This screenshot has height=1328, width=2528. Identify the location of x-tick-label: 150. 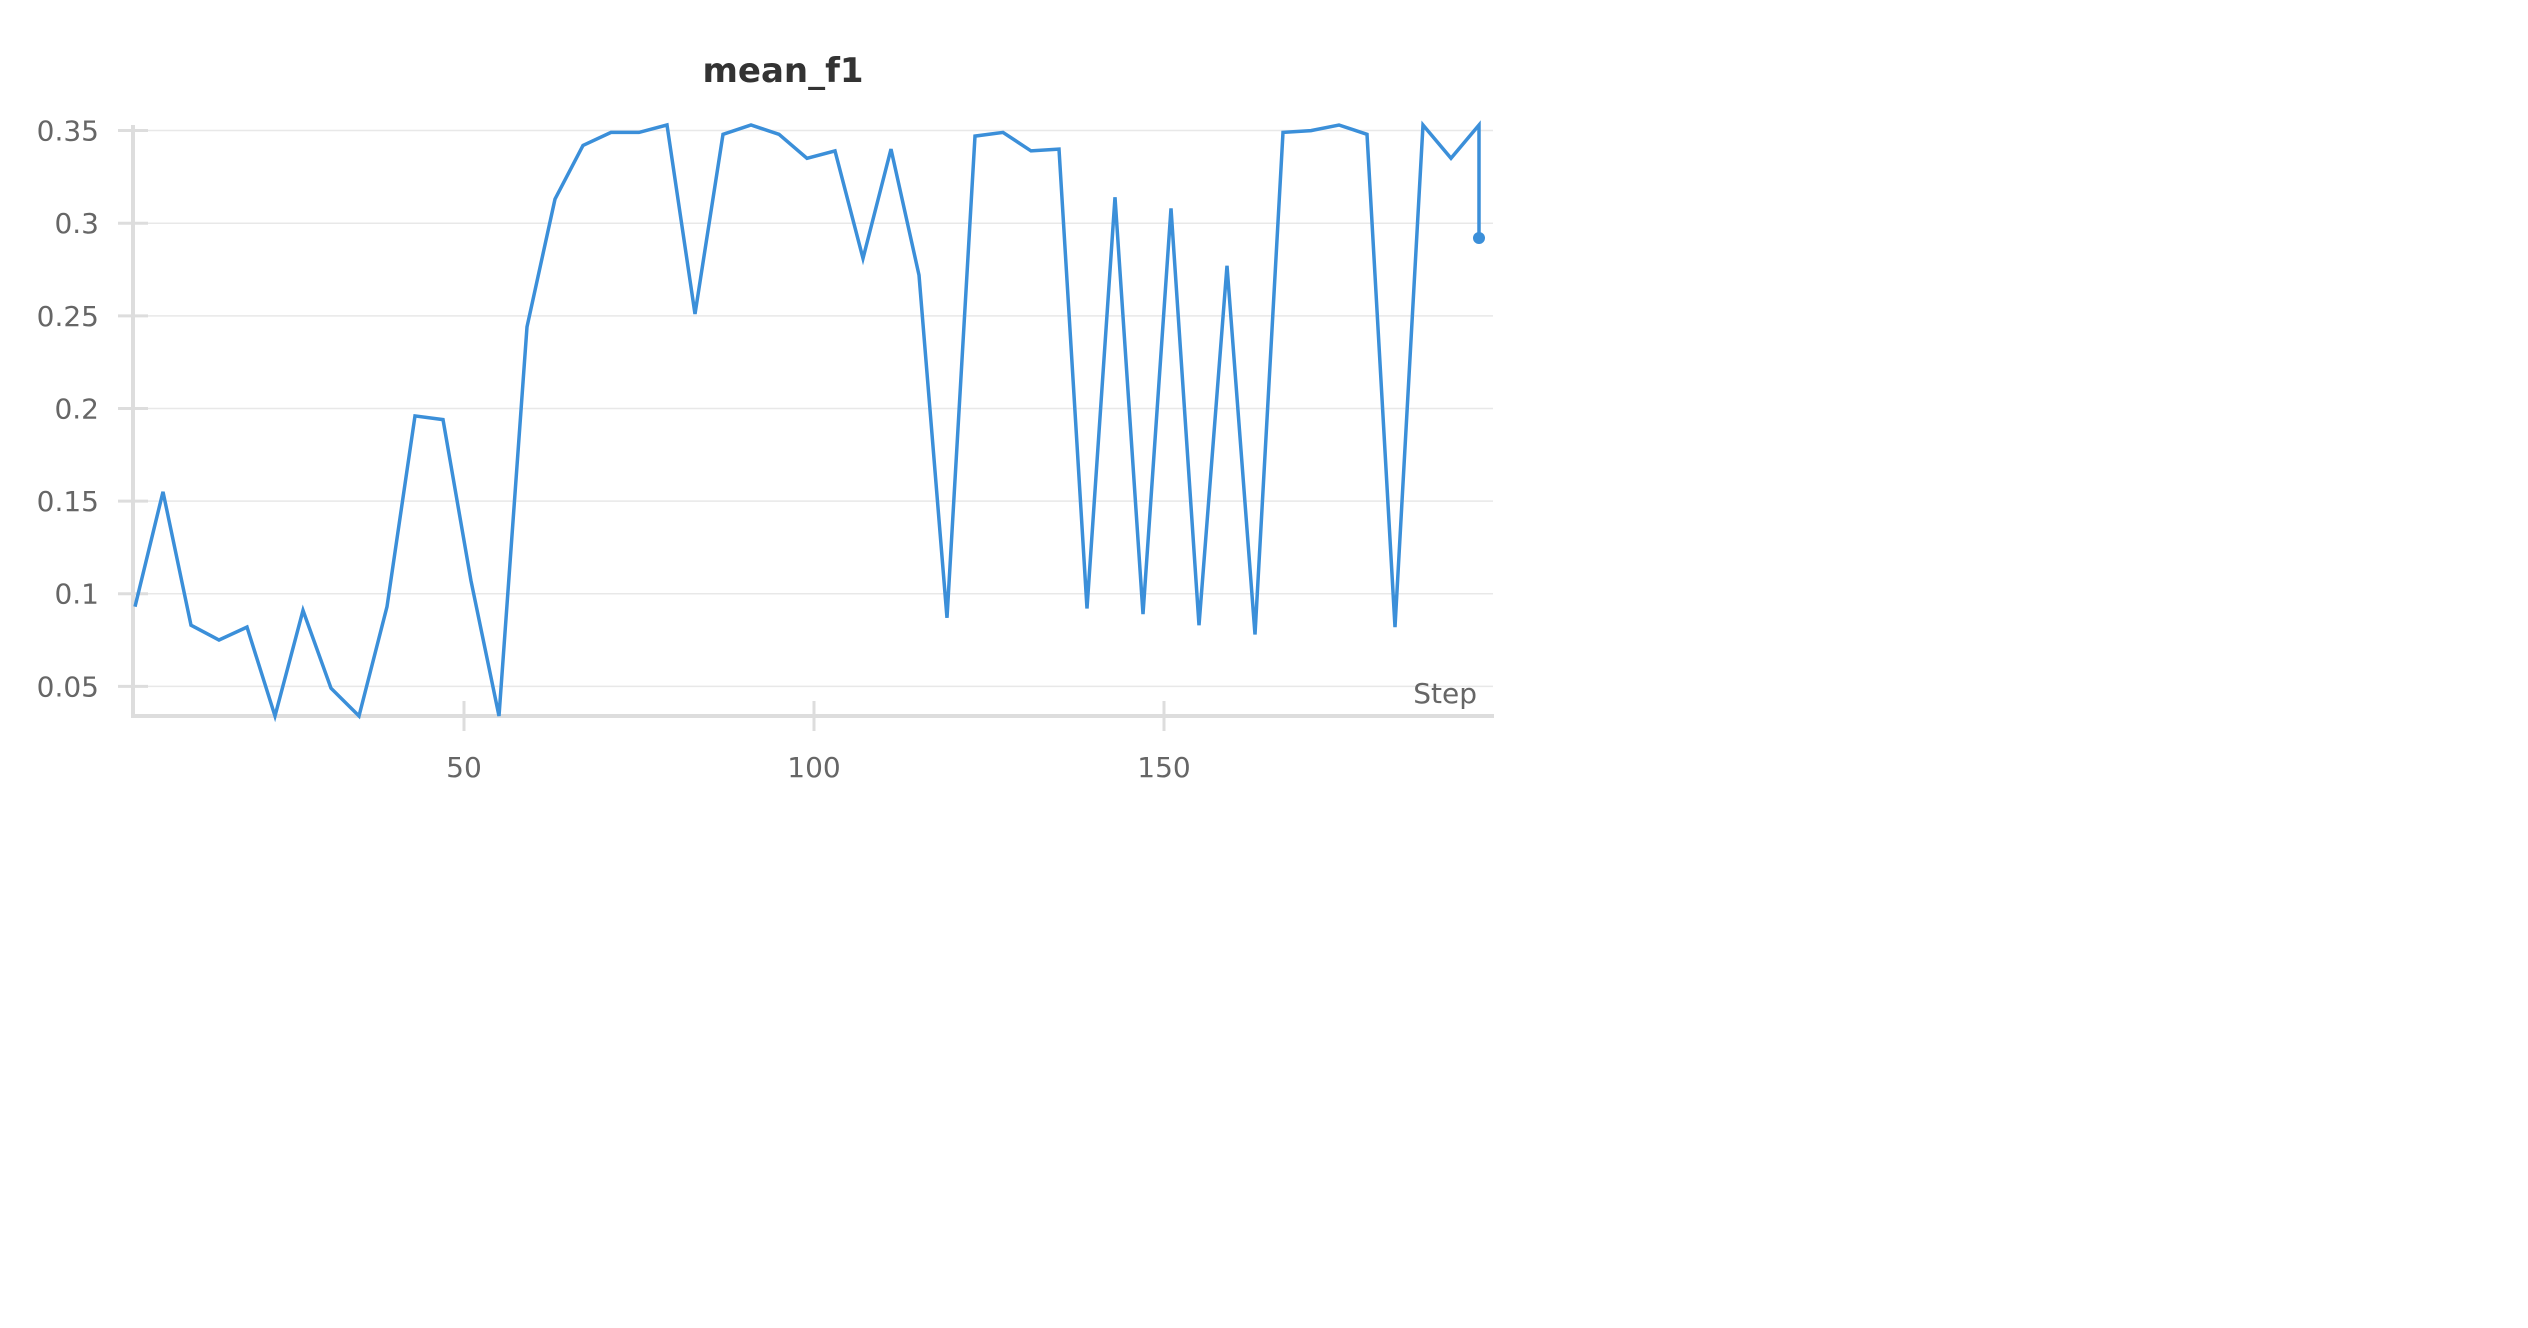
(1163, 767).